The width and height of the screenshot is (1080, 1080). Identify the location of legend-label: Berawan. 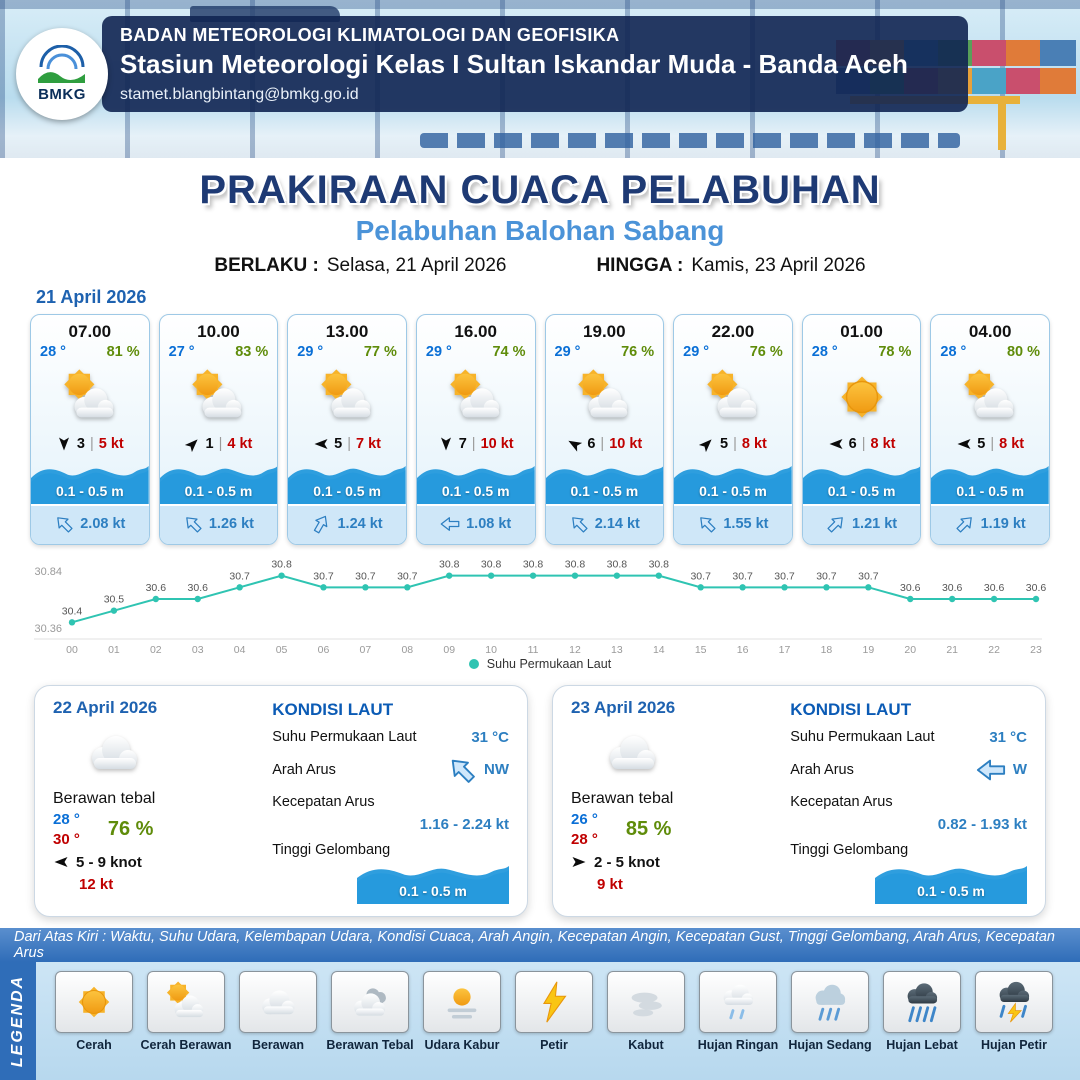
(278, 1045).